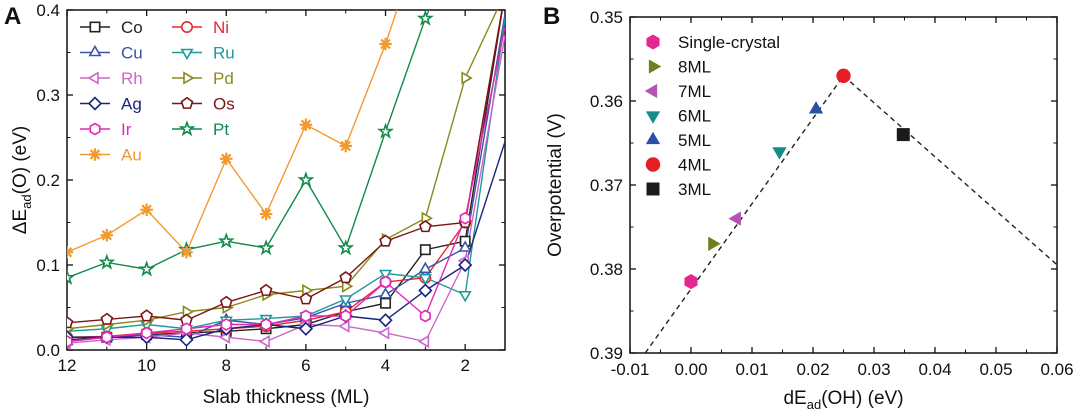 This screenshot has height=418, width=1080. Describe the element at coordinates (132, 78) in the screenshot. I see `legend-label-rh: Rh` at that location.